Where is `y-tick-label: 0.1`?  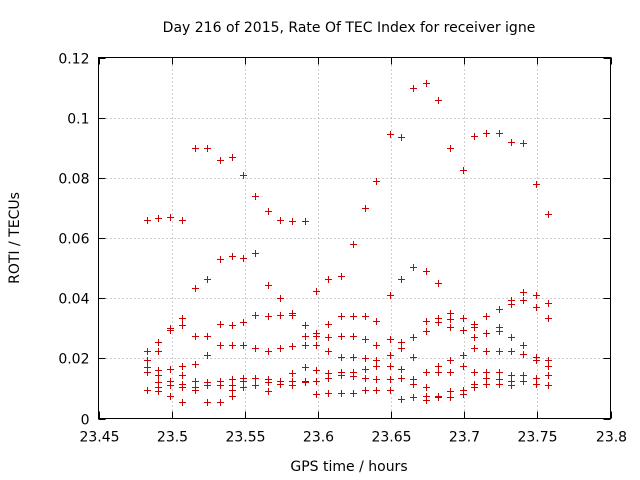 y-tick-label: 0.1 is located at coordinates (78, 120).